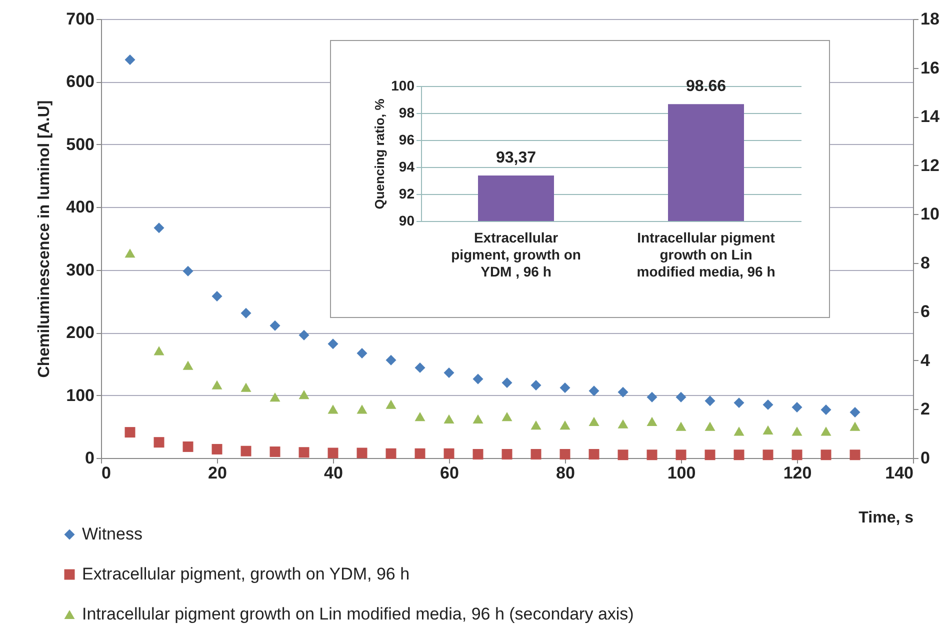  What do you see at coordinates (899, 473) in the screenshot?
I see `x-tick-label: 140` at bounding box center [899, 473].